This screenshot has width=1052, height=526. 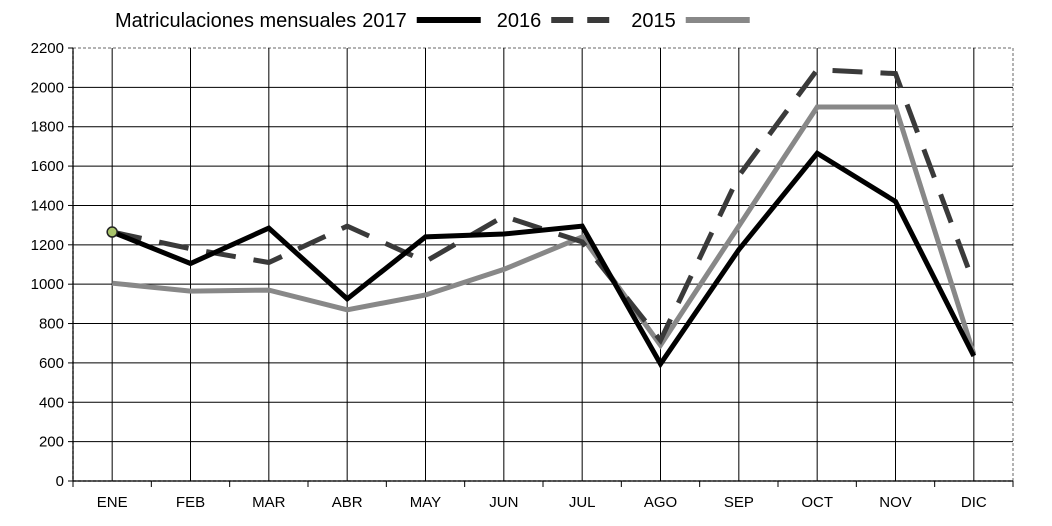 I want to click on x-tick-label: MAR, so click(x=269, y=502).